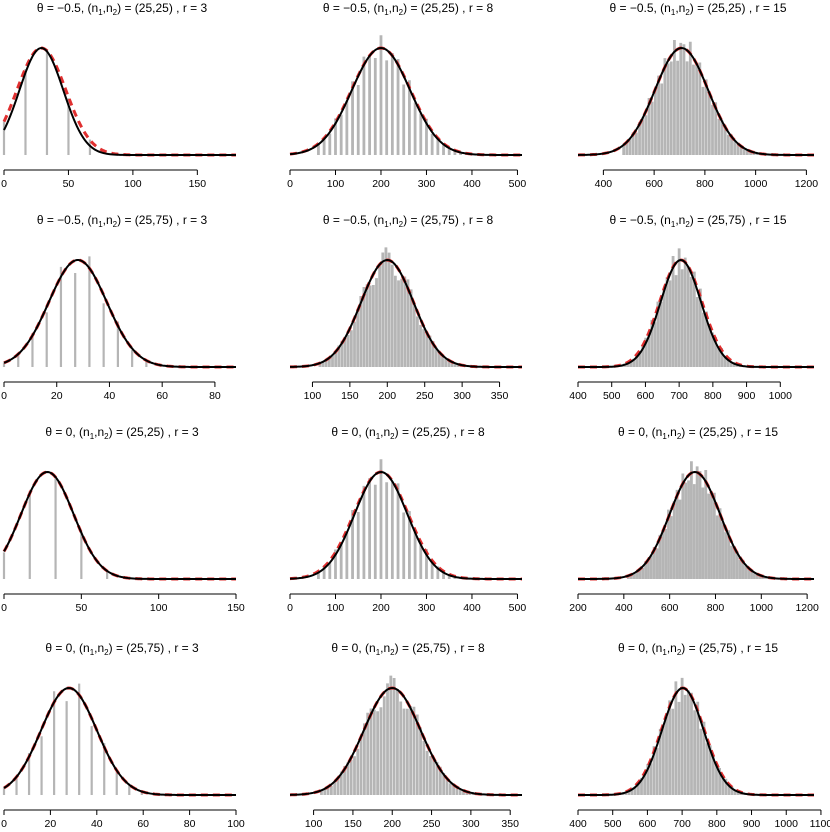  I want to click on panel-title: θ = 0, (n1,n2) = (25,25) , r = 15, so click(698, 433).